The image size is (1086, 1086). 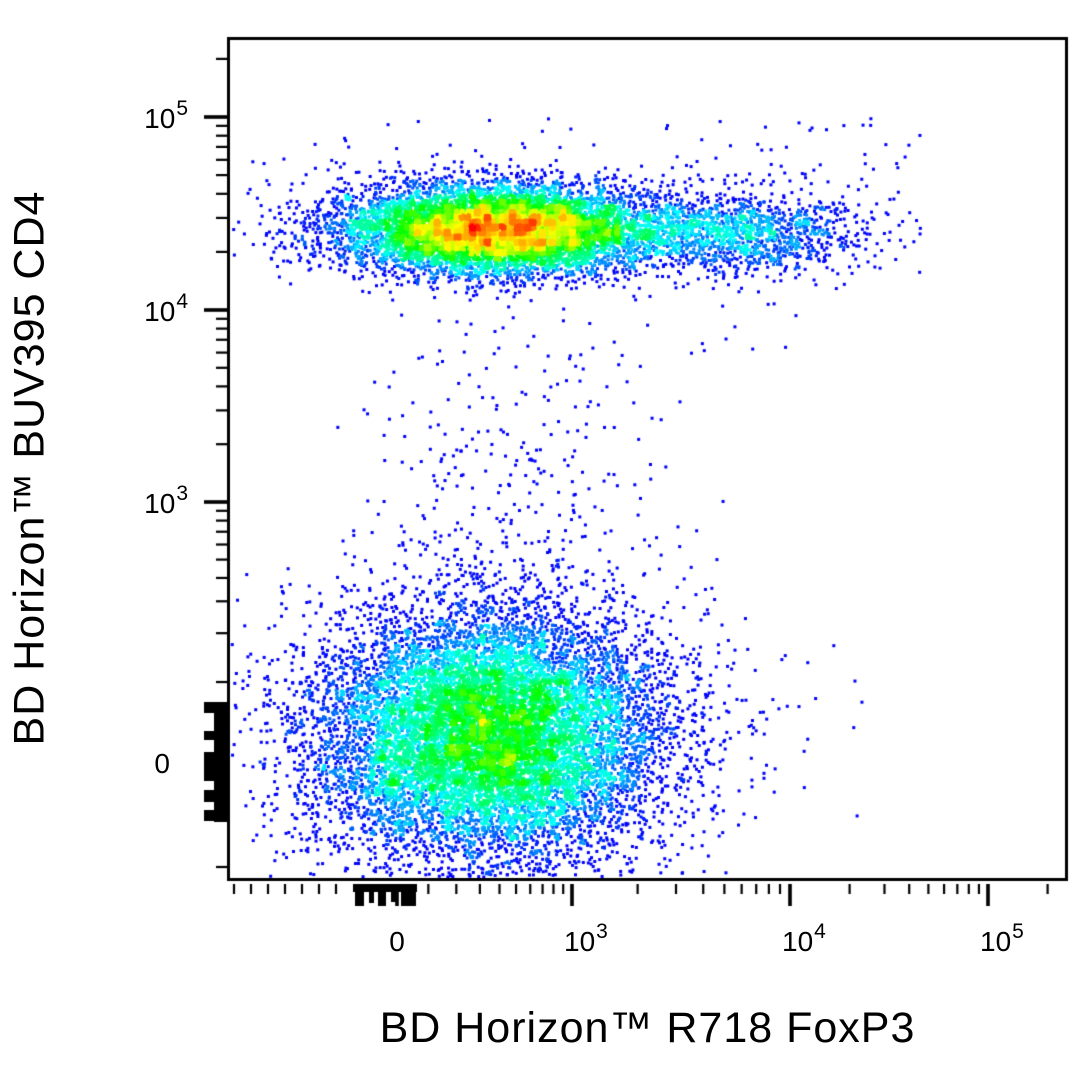 I want to click on y-tick-label-0: 0, so click(x=129, y=764).